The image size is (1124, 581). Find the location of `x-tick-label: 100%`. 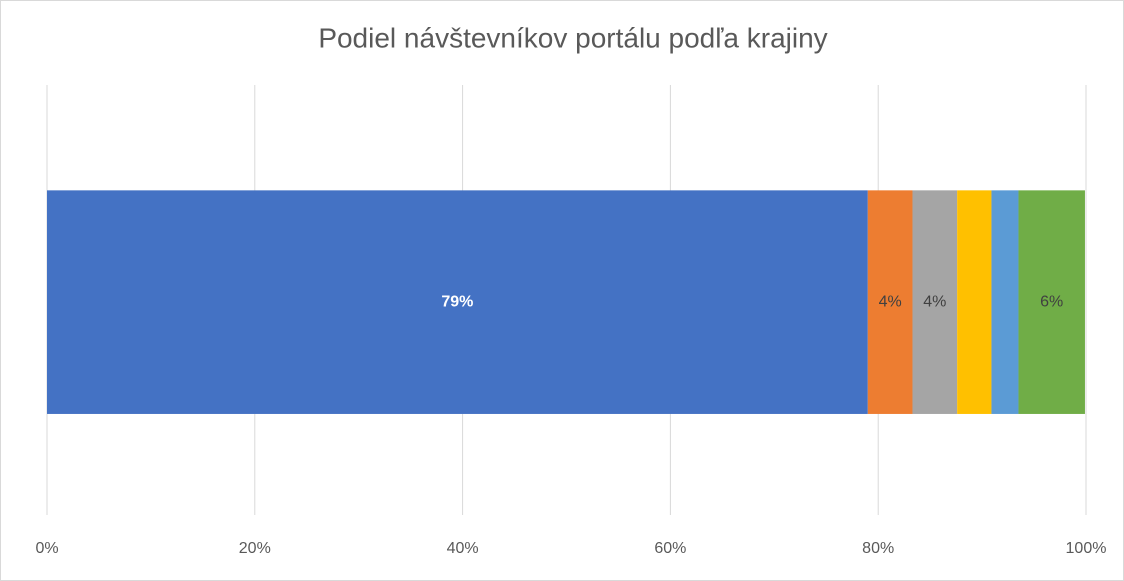

x-tick-label: 100% is located at coordinates (1086, 548).